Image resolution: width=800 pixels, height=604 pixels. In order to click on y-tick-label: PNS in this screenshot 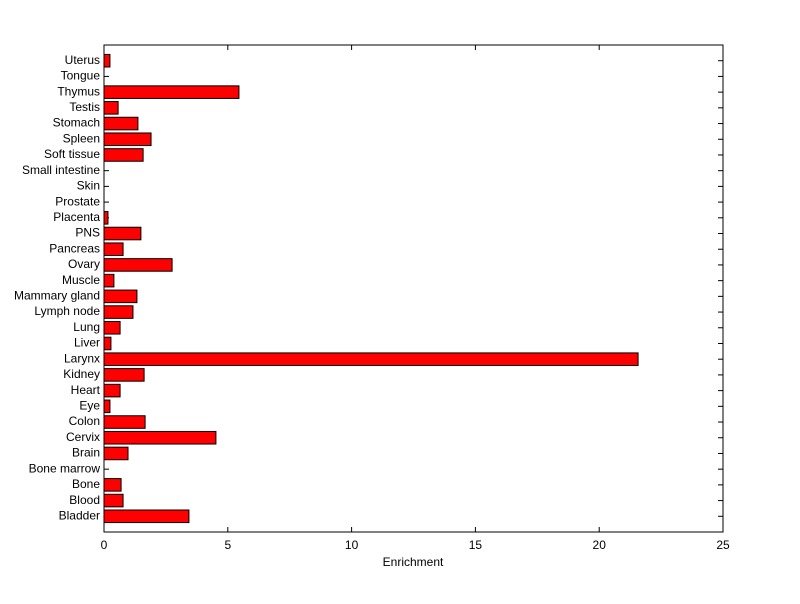, I will do `click(87, 233)`.